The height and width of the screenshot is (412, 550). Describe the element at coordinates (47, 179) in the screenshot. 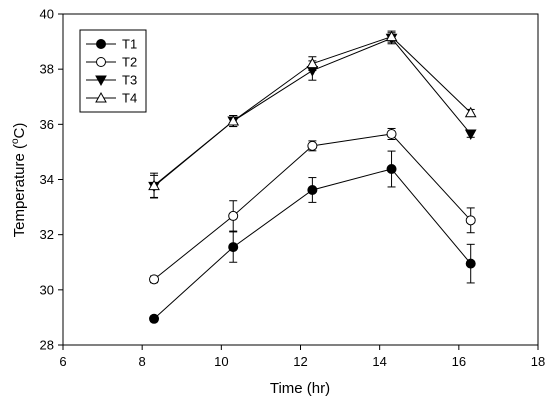

I see `y-tick-label: 34` at that location.